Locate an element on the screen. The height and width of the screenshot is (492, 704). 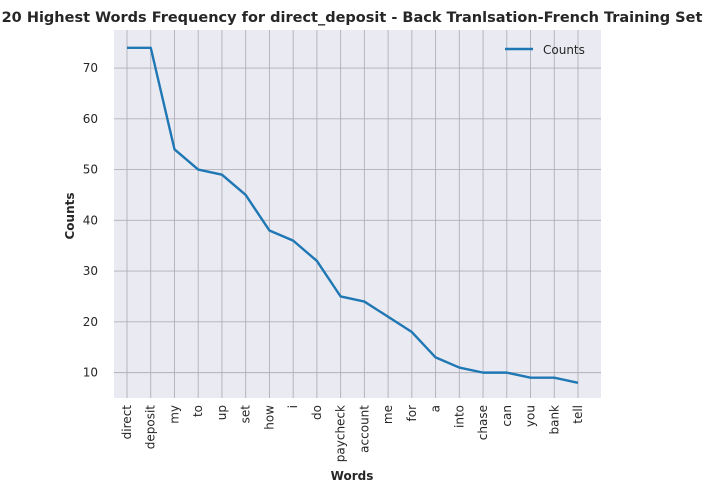
x-tick-label-my: my is located at coordinates (174, 414).